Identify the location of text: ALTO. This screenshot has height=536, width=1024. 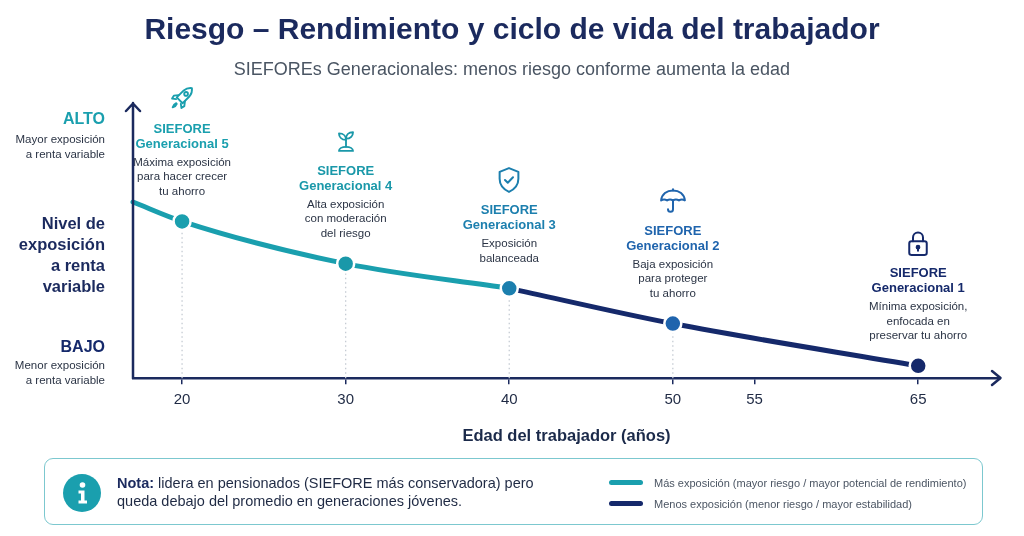
(83, 119).